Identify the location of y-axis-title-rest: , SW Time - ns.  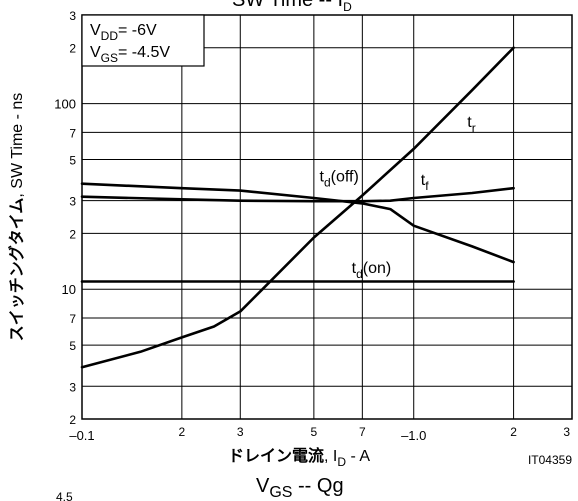
(17, 145).